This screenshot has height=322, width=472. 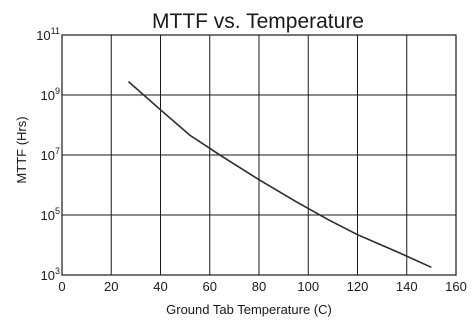 What do you see at coordinates (50, 214) in the screenshot?
I see `y-tick-label: 10⁵` at bounding box center [50, 214].